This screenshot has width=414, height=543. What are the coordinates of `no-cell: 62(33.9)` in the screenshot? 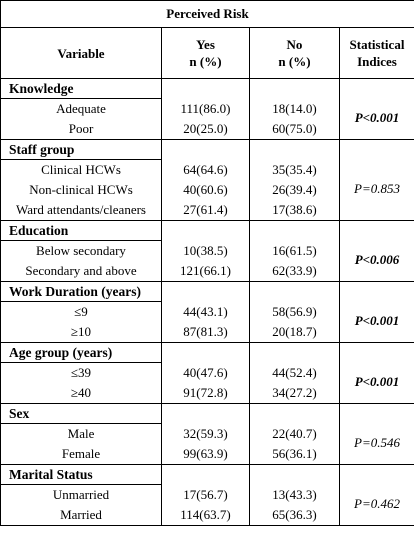 It's located at (294, 271).